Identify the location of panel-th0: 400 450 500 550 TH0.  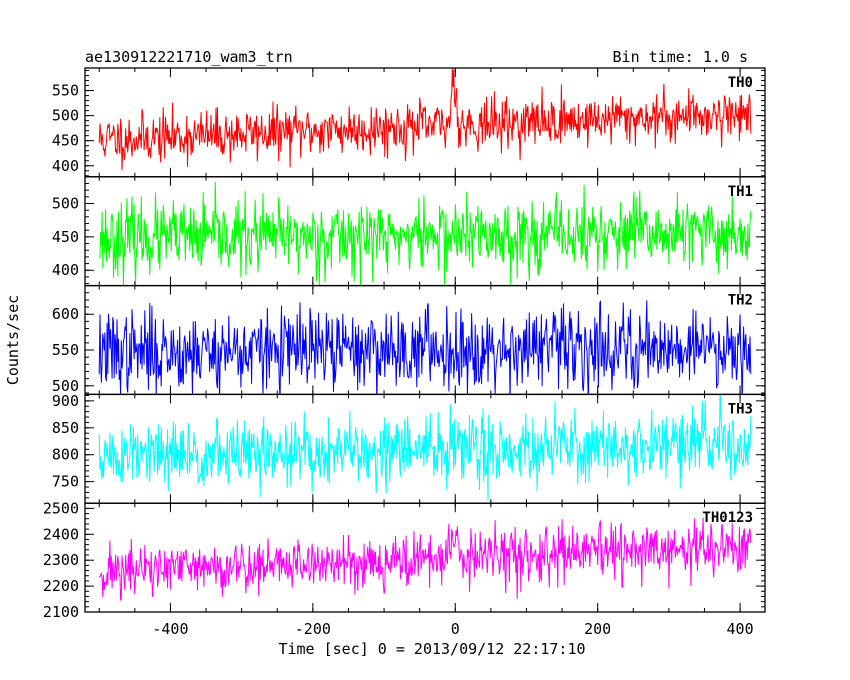
(409, 122).